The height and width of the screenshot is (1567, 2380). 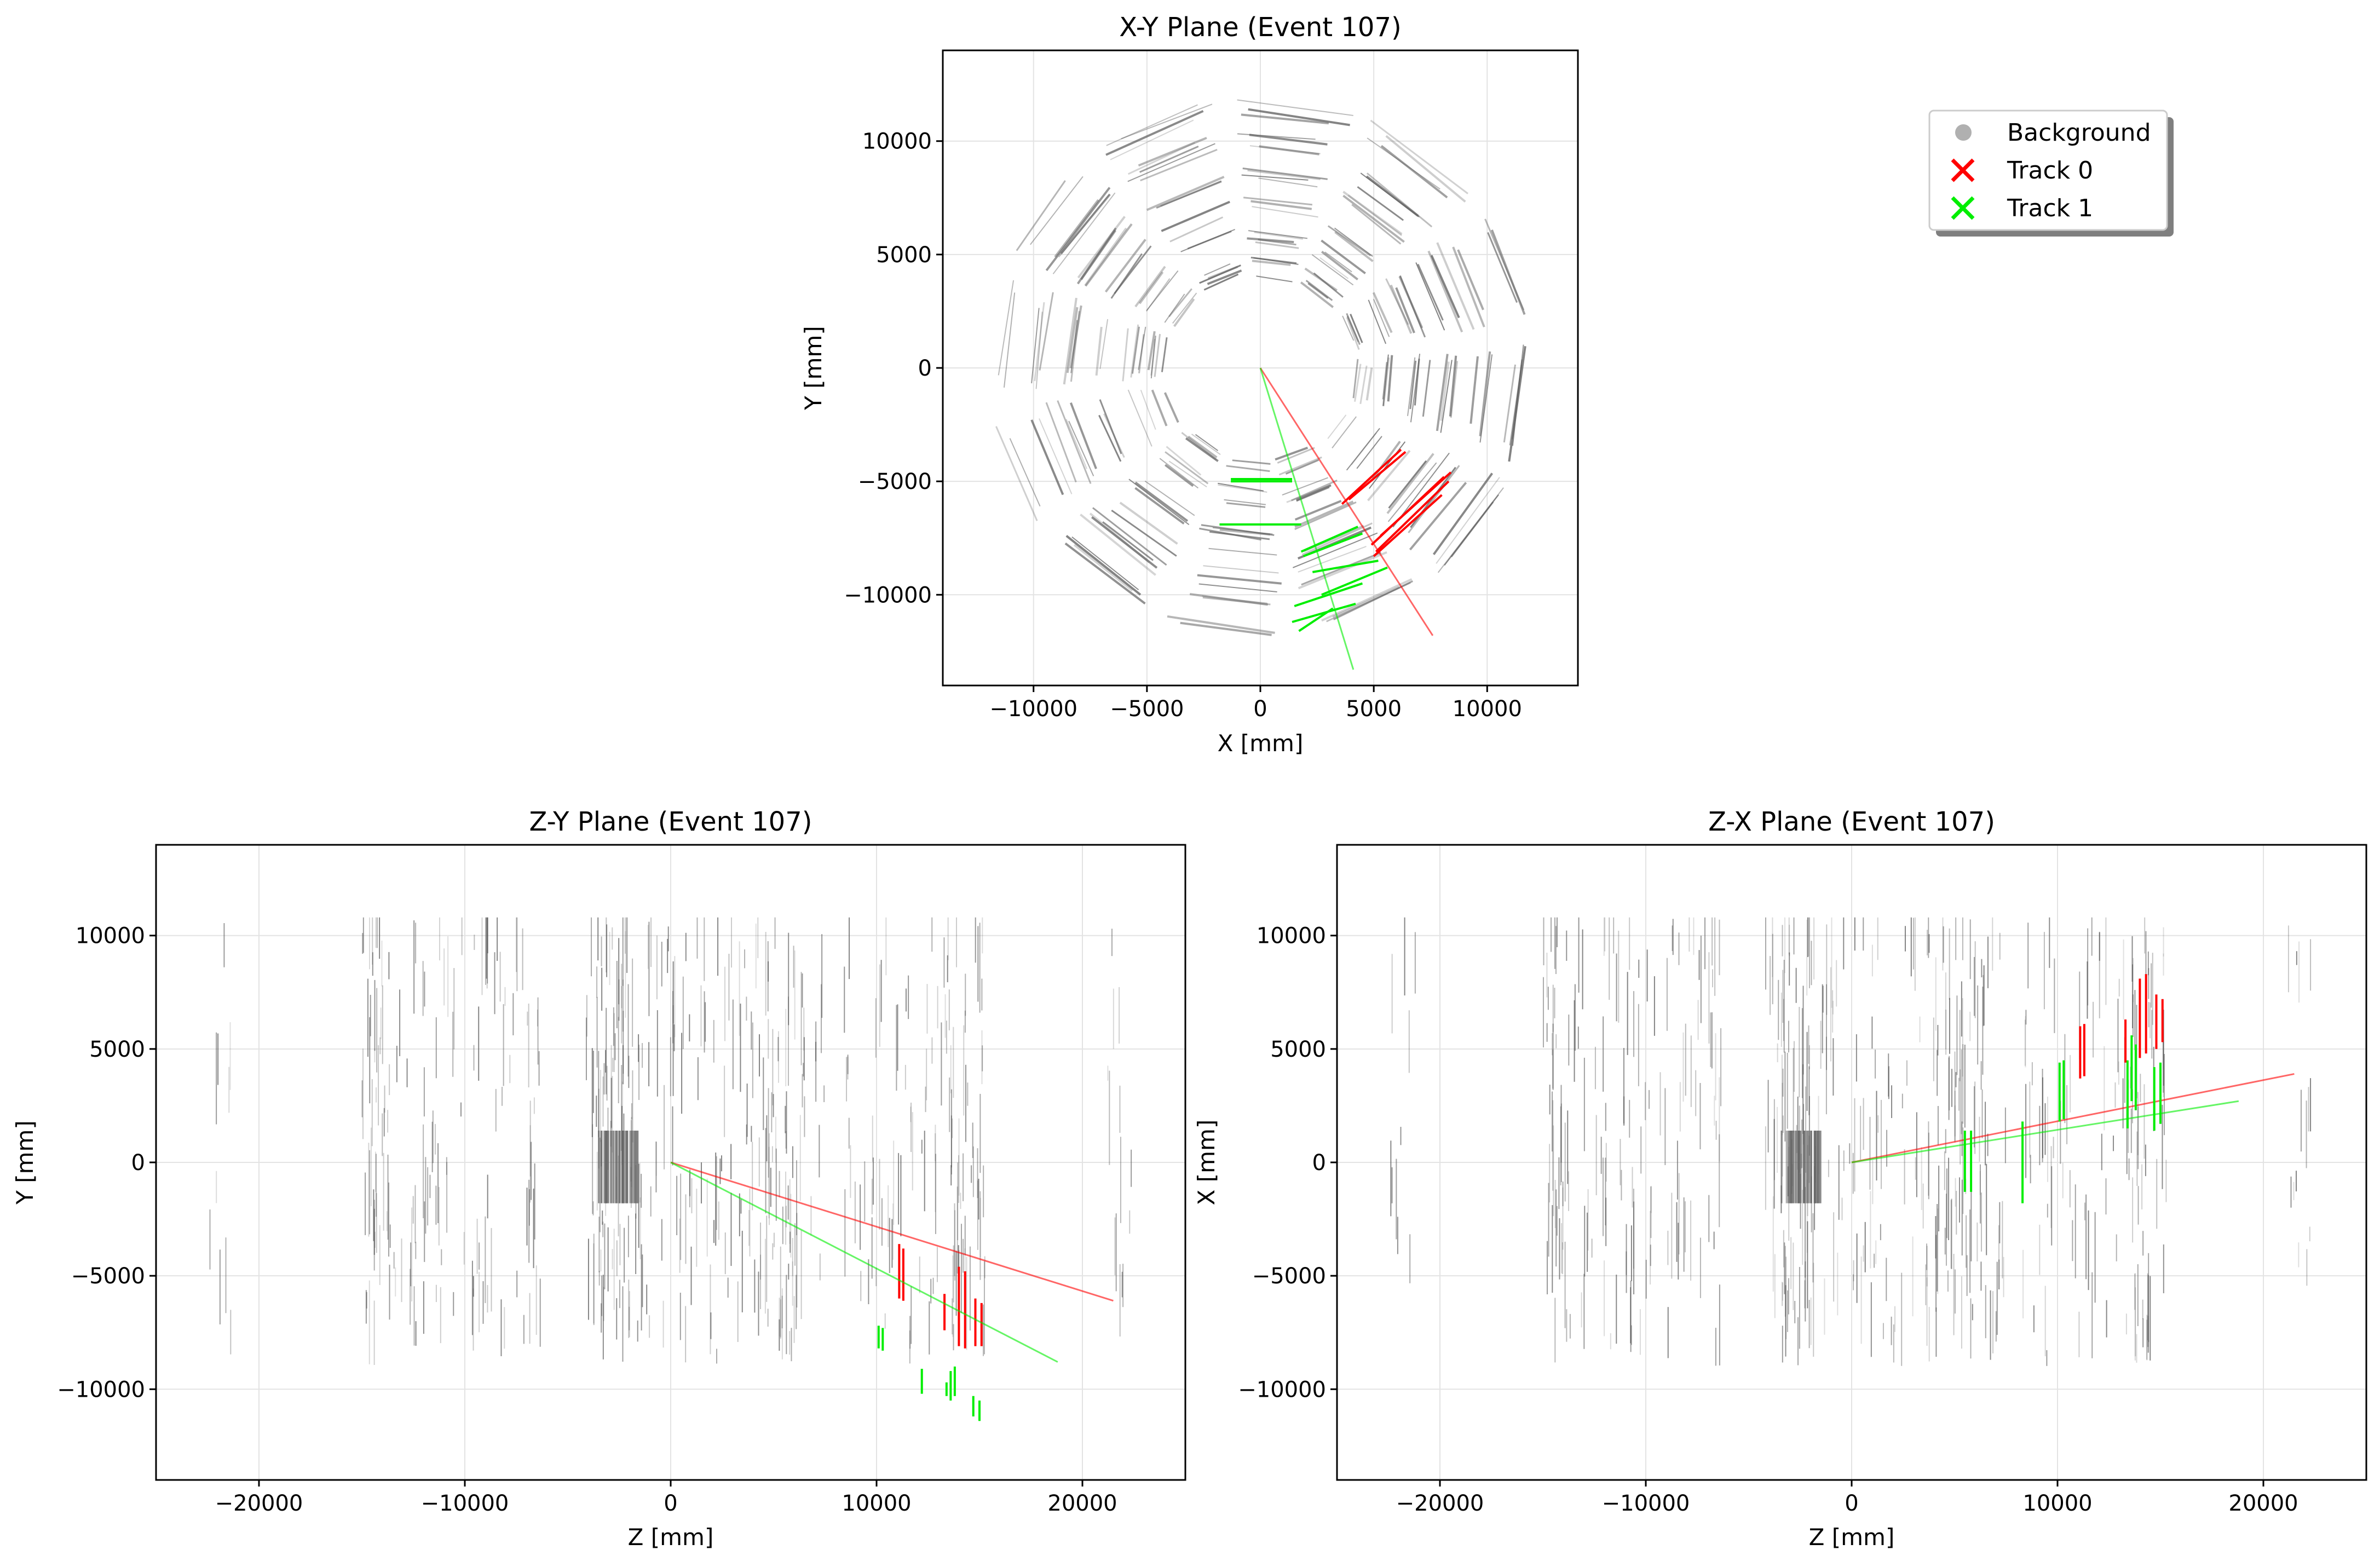 I want to click on x-tick-label: −20000, so click(x=259, y=1503).